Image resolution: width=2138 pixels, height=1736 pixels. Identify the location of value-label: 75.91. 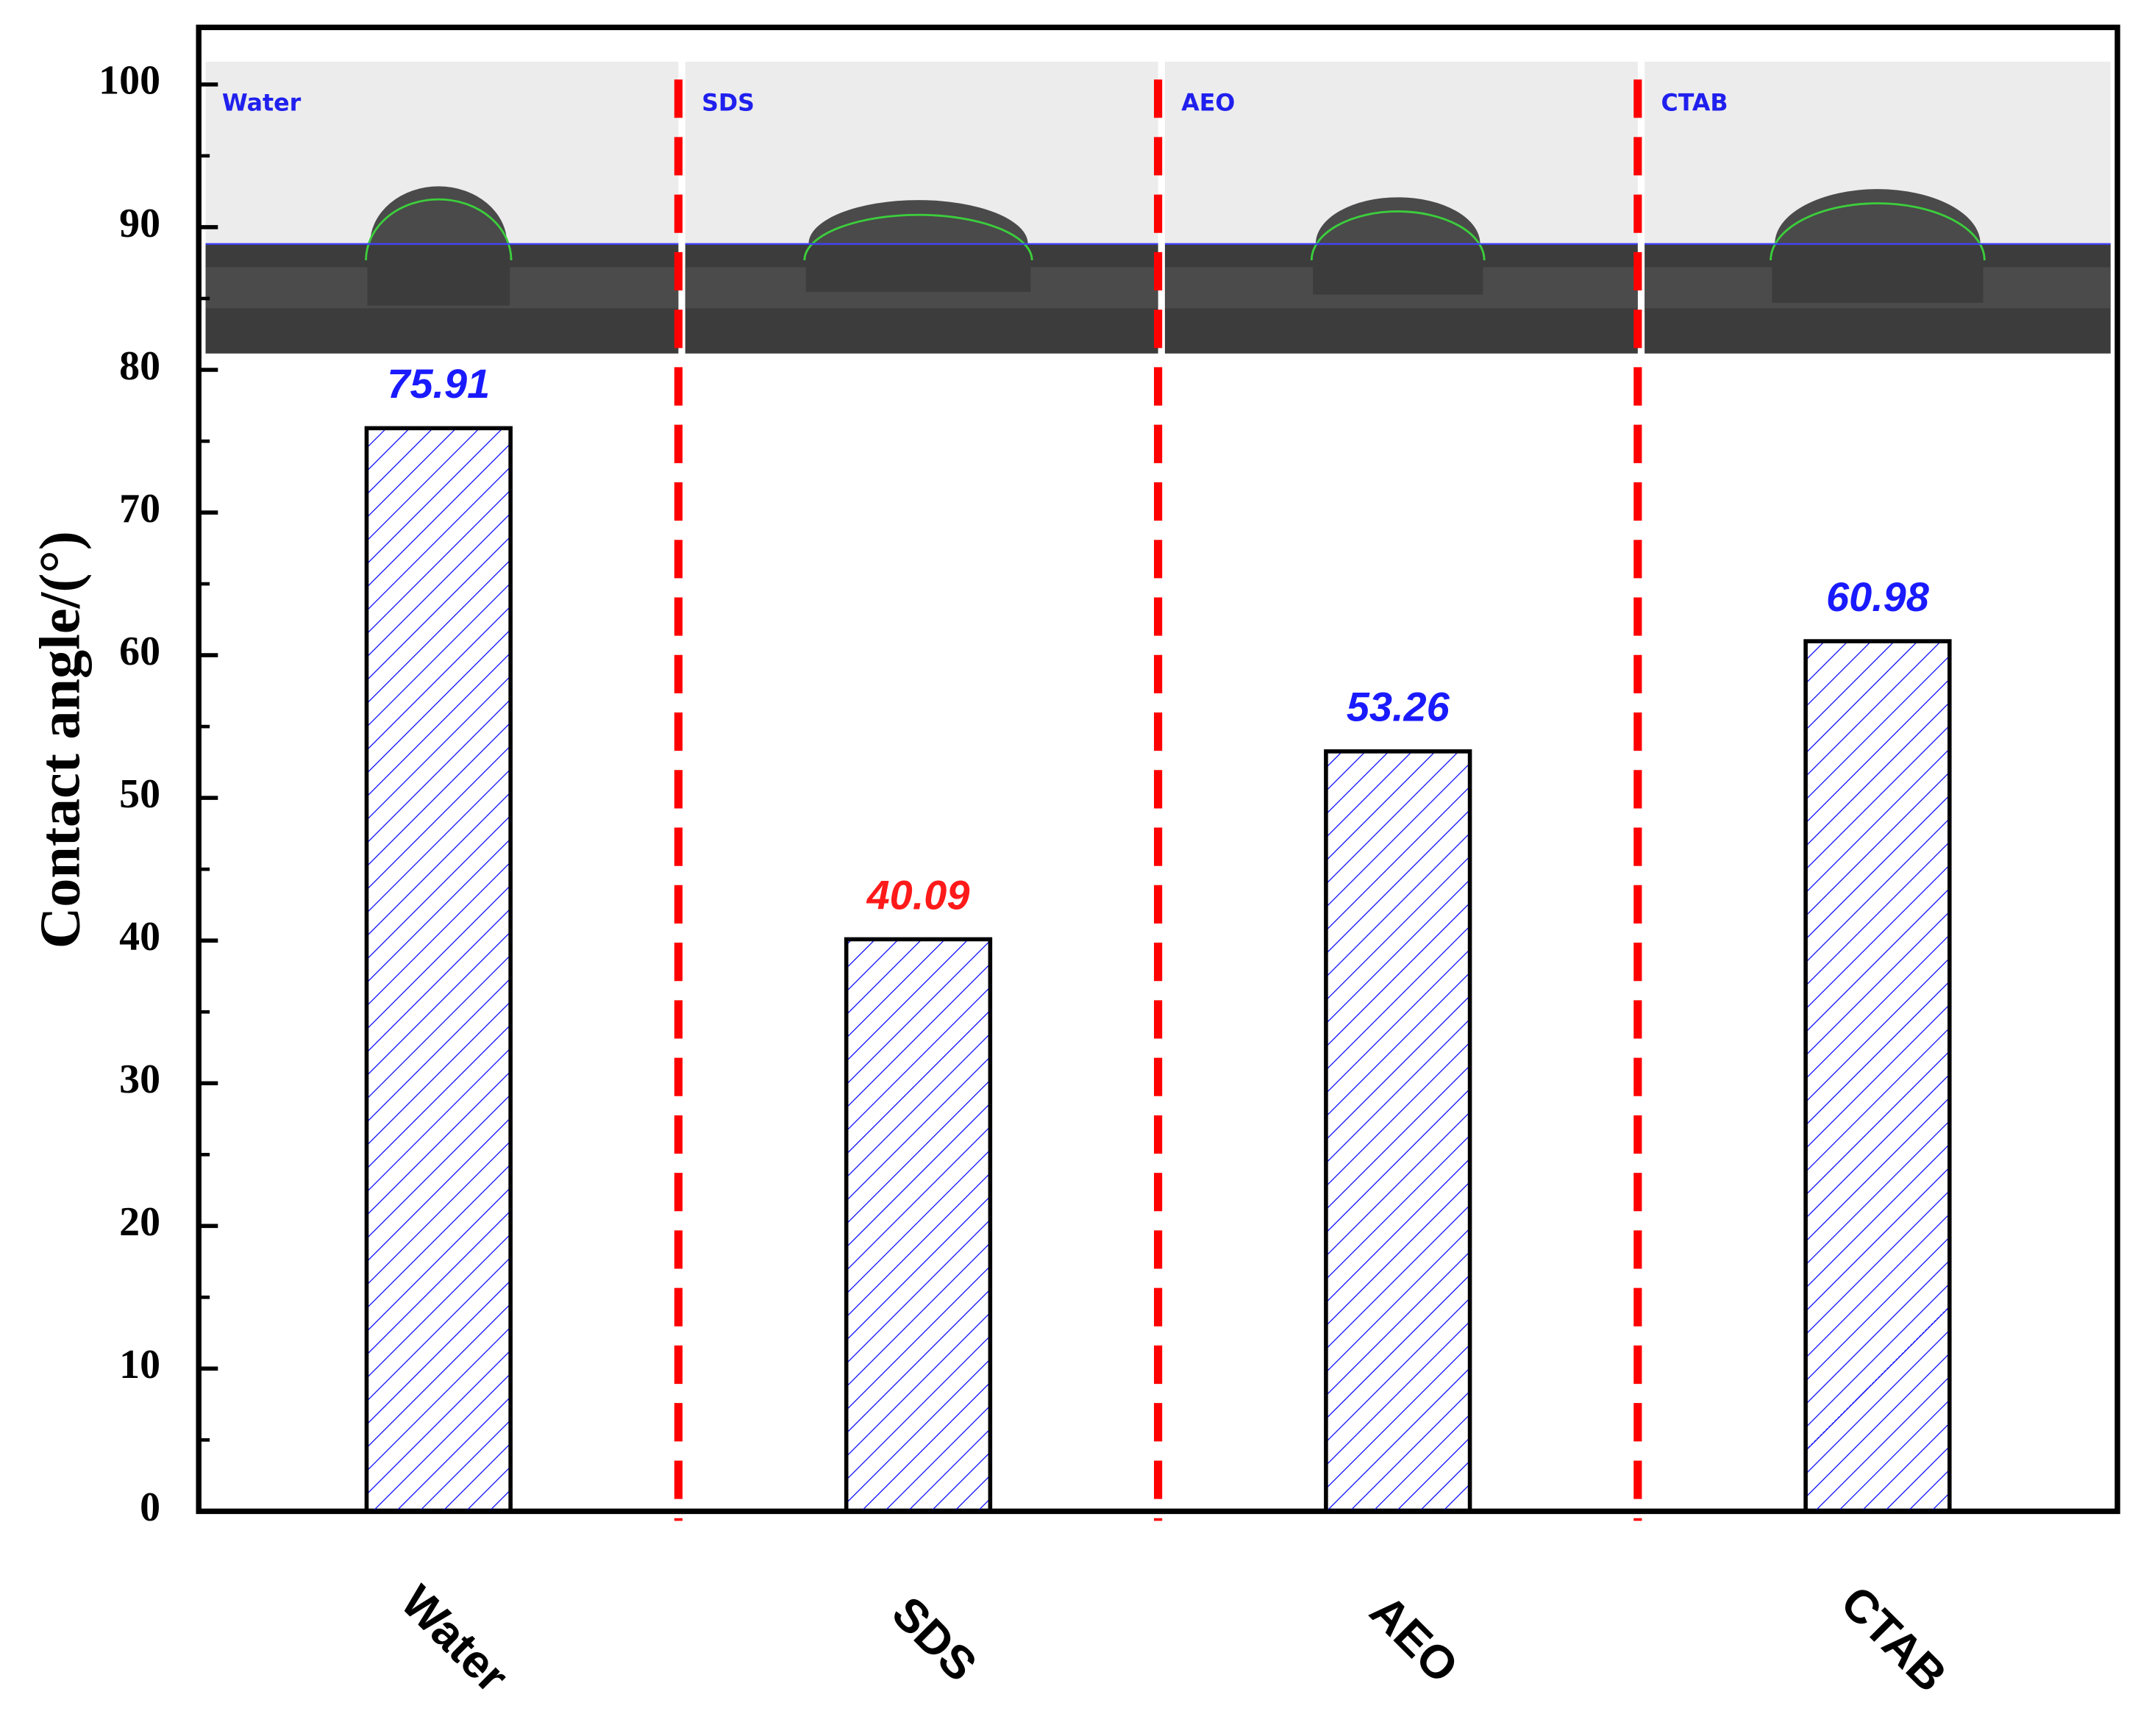
(438, 384).